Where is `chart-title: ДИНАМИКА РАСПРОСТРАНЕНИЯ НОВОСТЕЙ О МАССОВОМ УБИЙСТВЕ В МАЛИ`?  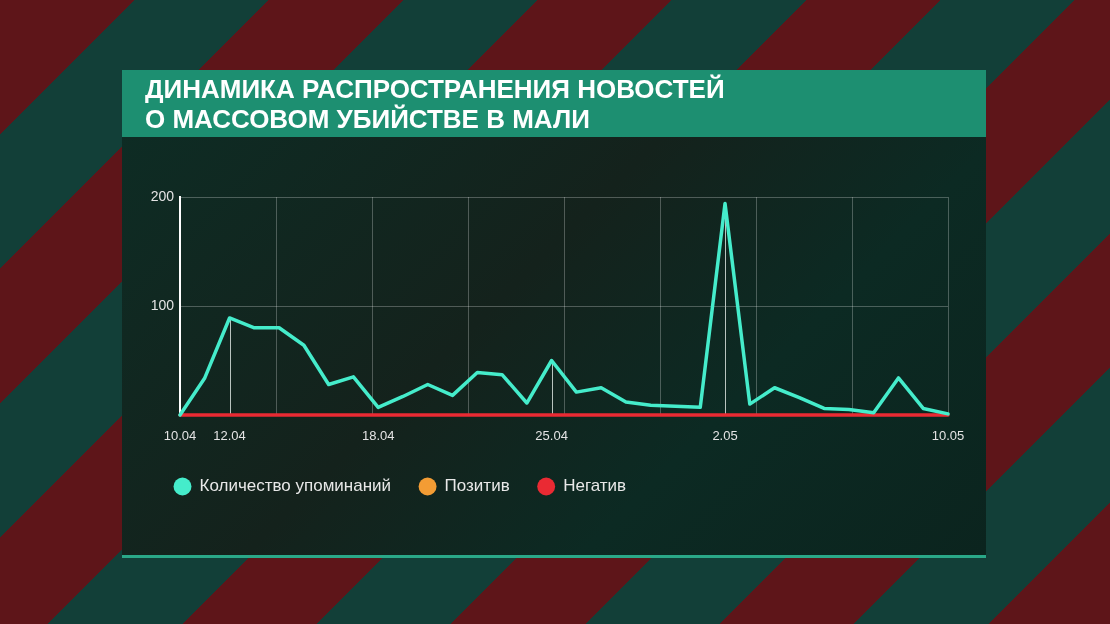
chart-title: ДИНАМИКА РАСПРОСТРАНЕНИЯ НОВОСТЕЙ О МАССОВОМ УБИЙСТВЕ В МАЛИ is located at coordinates (435, 104).